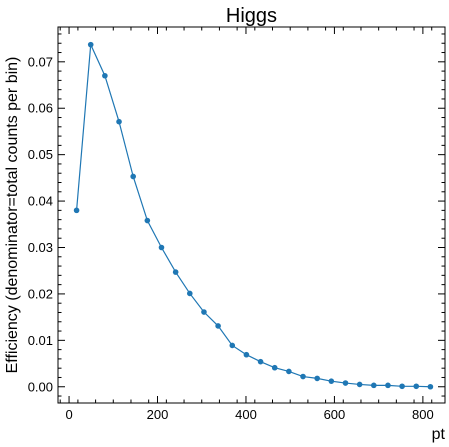 This screenshot has height=447, width=449. I want to click on y-tick-label: 0.03, so click(40, 247).